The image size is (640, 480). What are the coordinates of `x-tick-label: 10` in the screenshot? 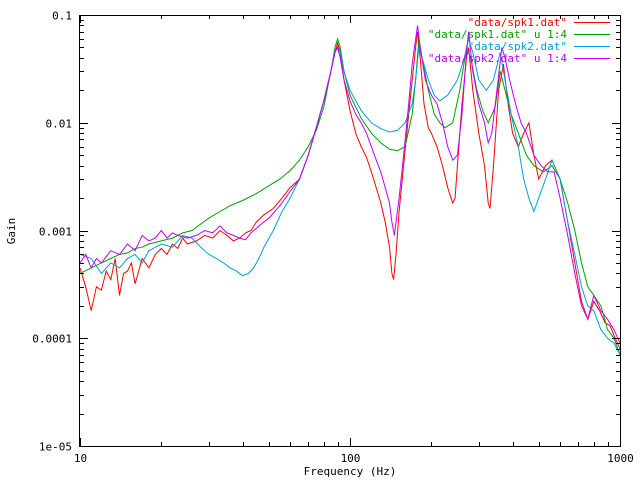 It's located at (80, 458).